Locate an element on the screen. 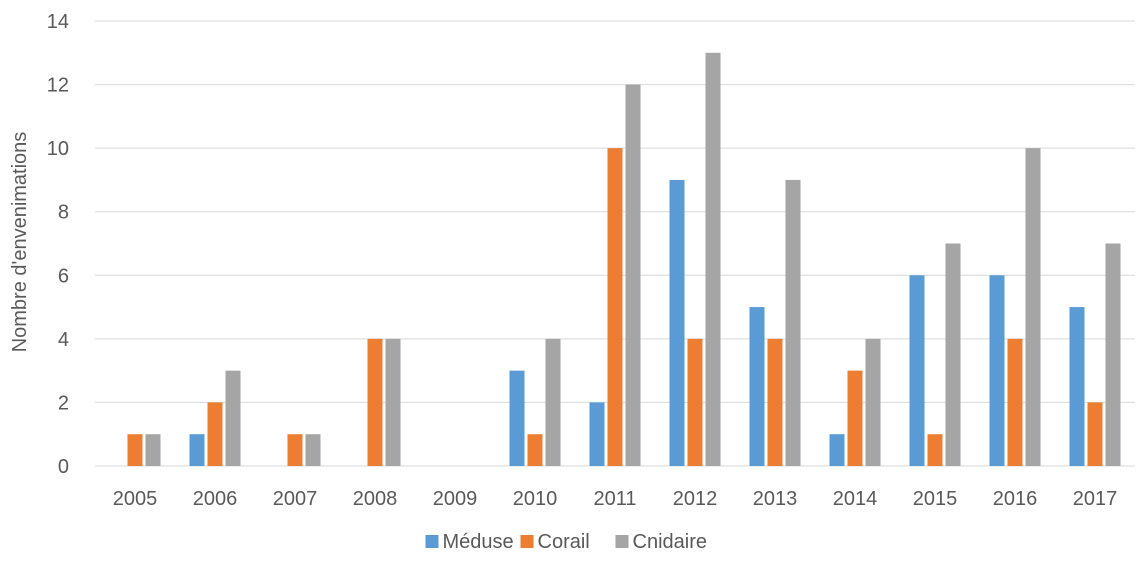 The height and width of the screenshot is (563, 1146). bar-cnidaire-2011 is located at coordinates (633, 275).